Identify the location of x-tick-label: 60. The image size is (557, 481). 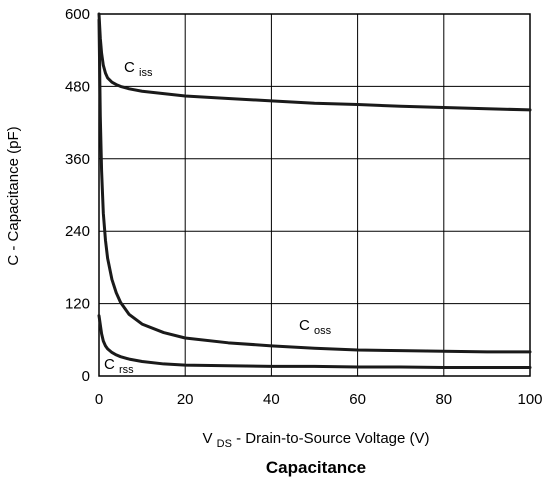
(357, 399).